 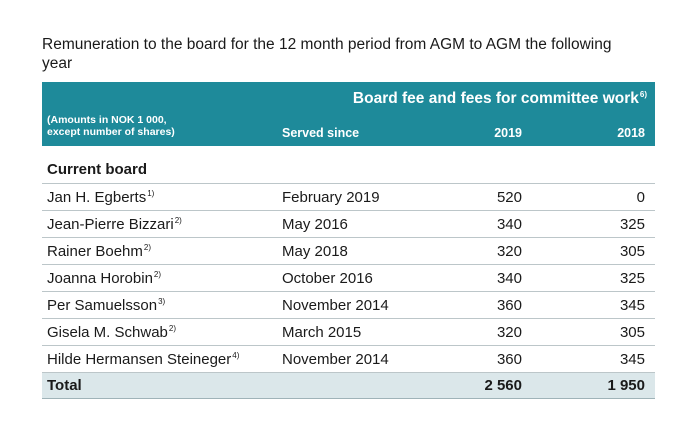 What do you see at coordinates (495, 98) in the screenshot?
I see `fee-group-title-text: Board fee and fees for committee work` at bounding box center [495, 98].